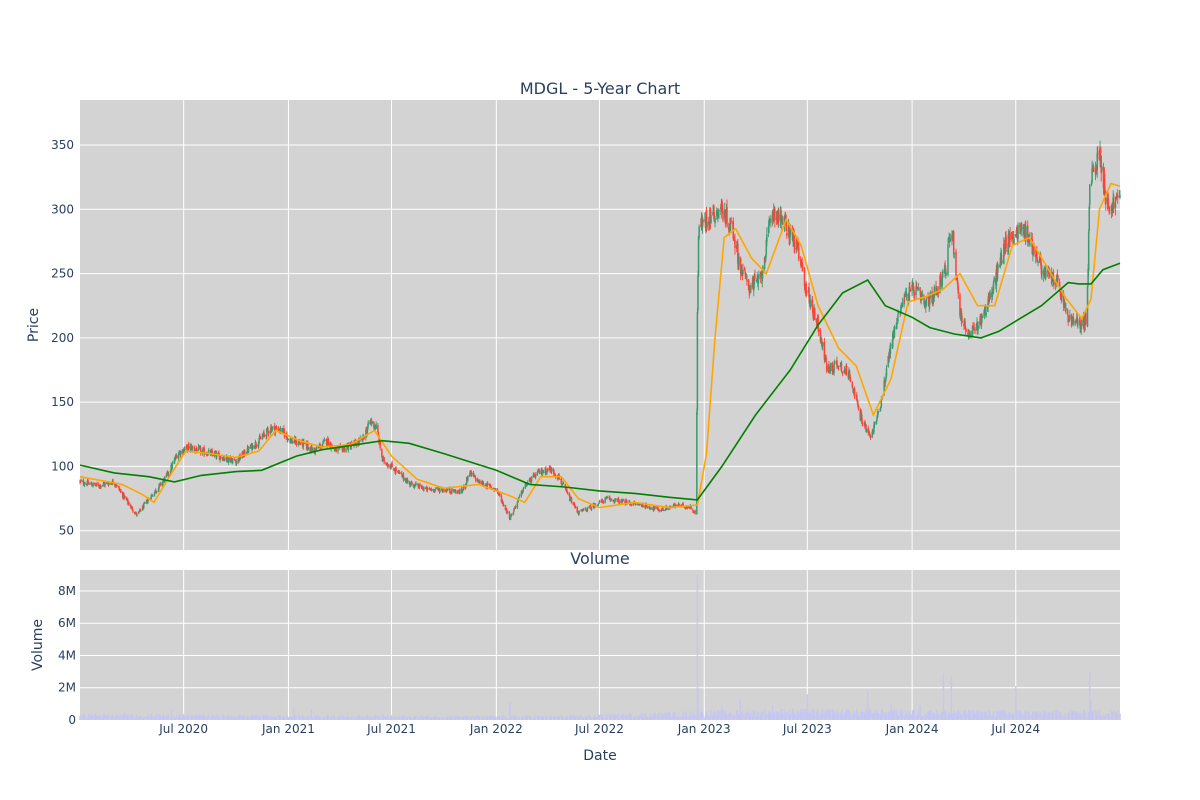  I want to click on price-y-tick-label: 200, so click(62, 338).